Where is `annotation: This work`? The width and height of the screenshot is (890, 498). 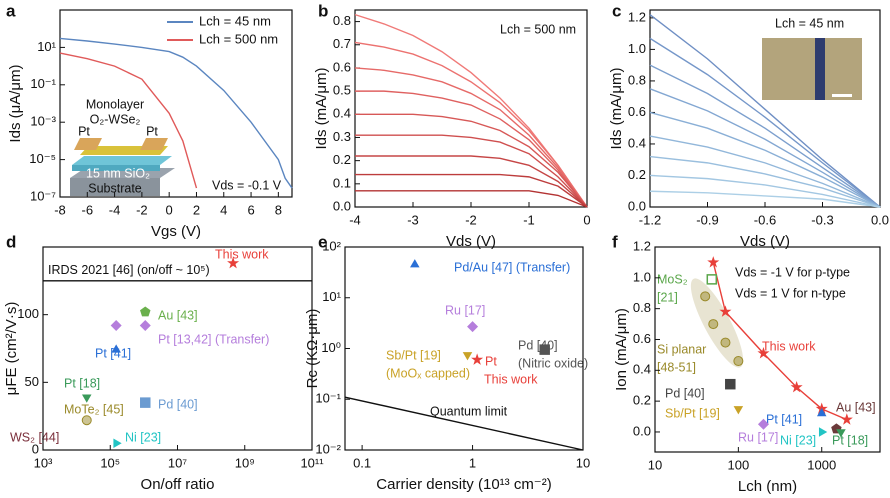
annotation: This work is located at coordinates (511, 379).